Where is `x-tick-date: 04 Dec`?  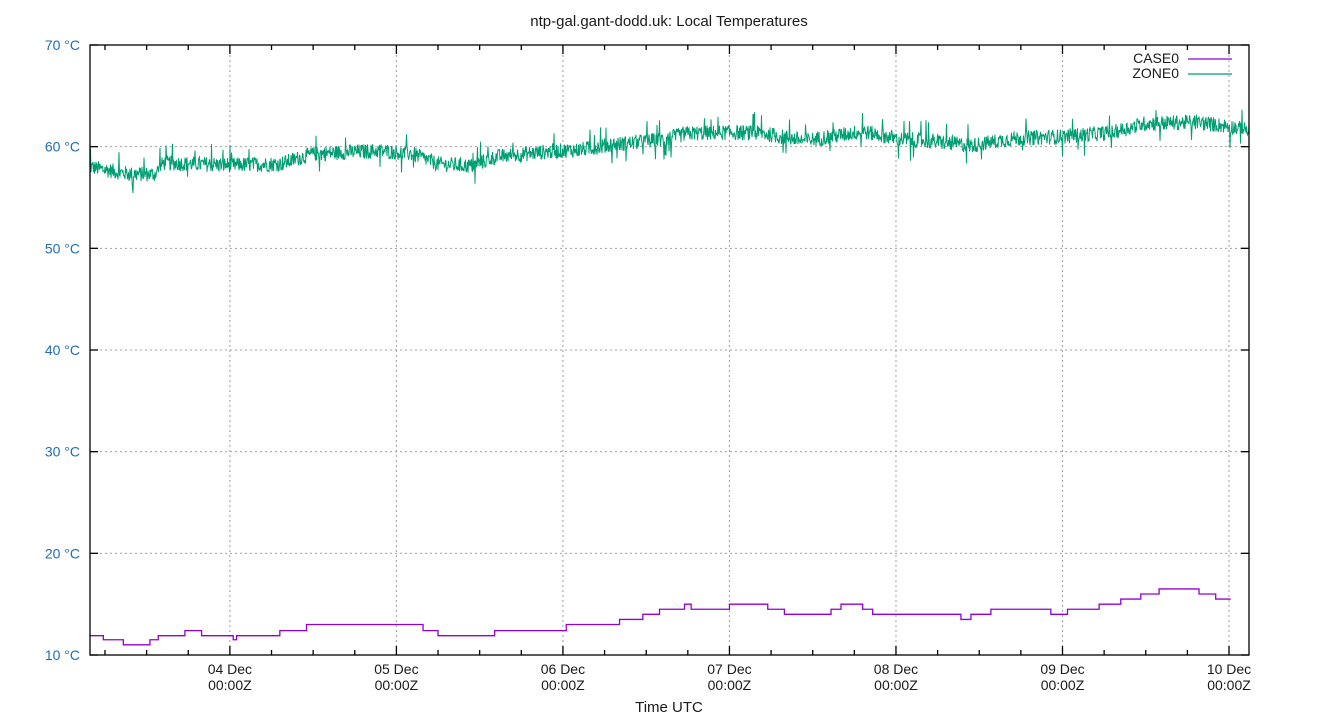 x-tick-date: 04 Dec is located at coordinates (230, 669).